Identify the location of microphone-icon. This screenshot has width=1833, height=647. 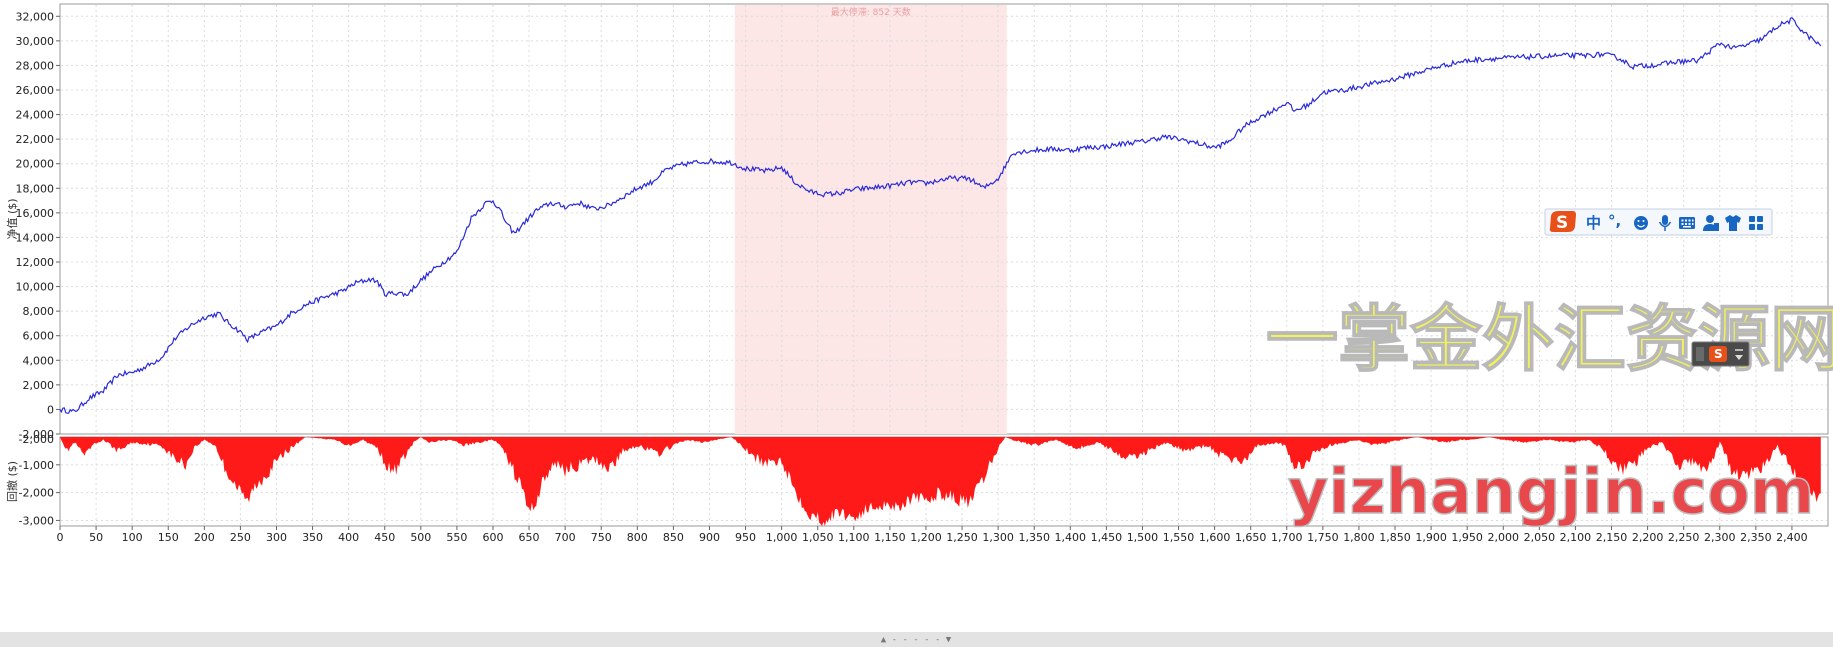
(1665, 223).